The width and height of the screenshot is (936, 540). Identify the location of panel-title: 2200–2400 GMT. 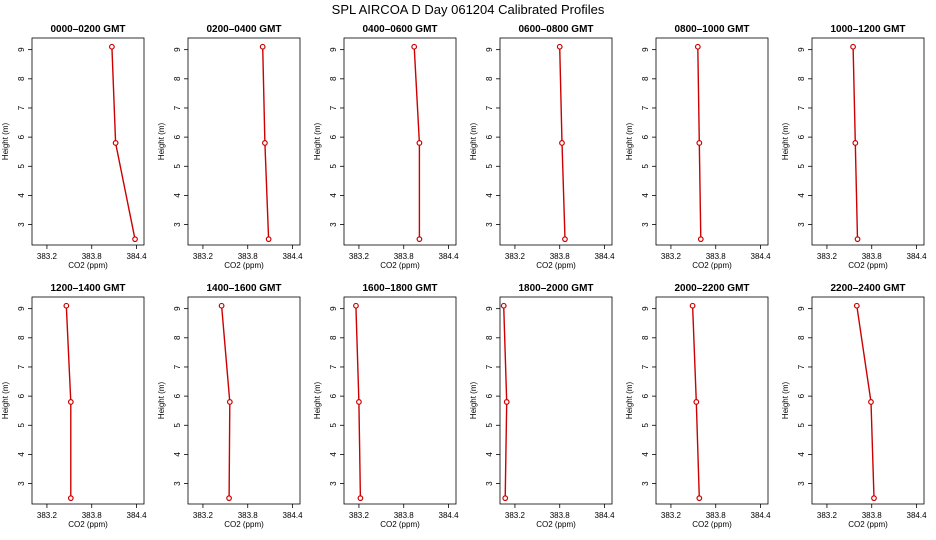
(867, 288).